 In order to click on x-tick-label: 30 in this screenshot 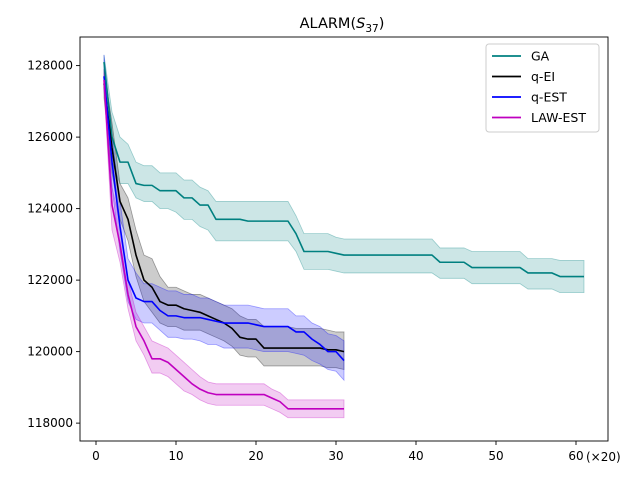, I will do `click(335, 456)`.